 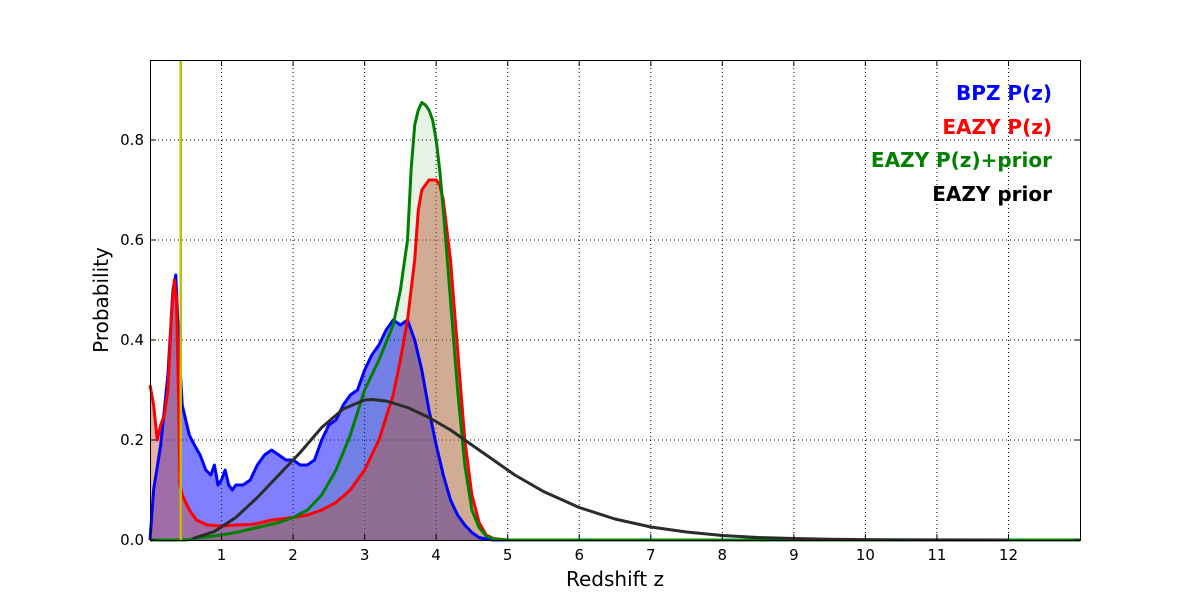 I want to click on x-tick-label: 10, so click(x=865, y=555).